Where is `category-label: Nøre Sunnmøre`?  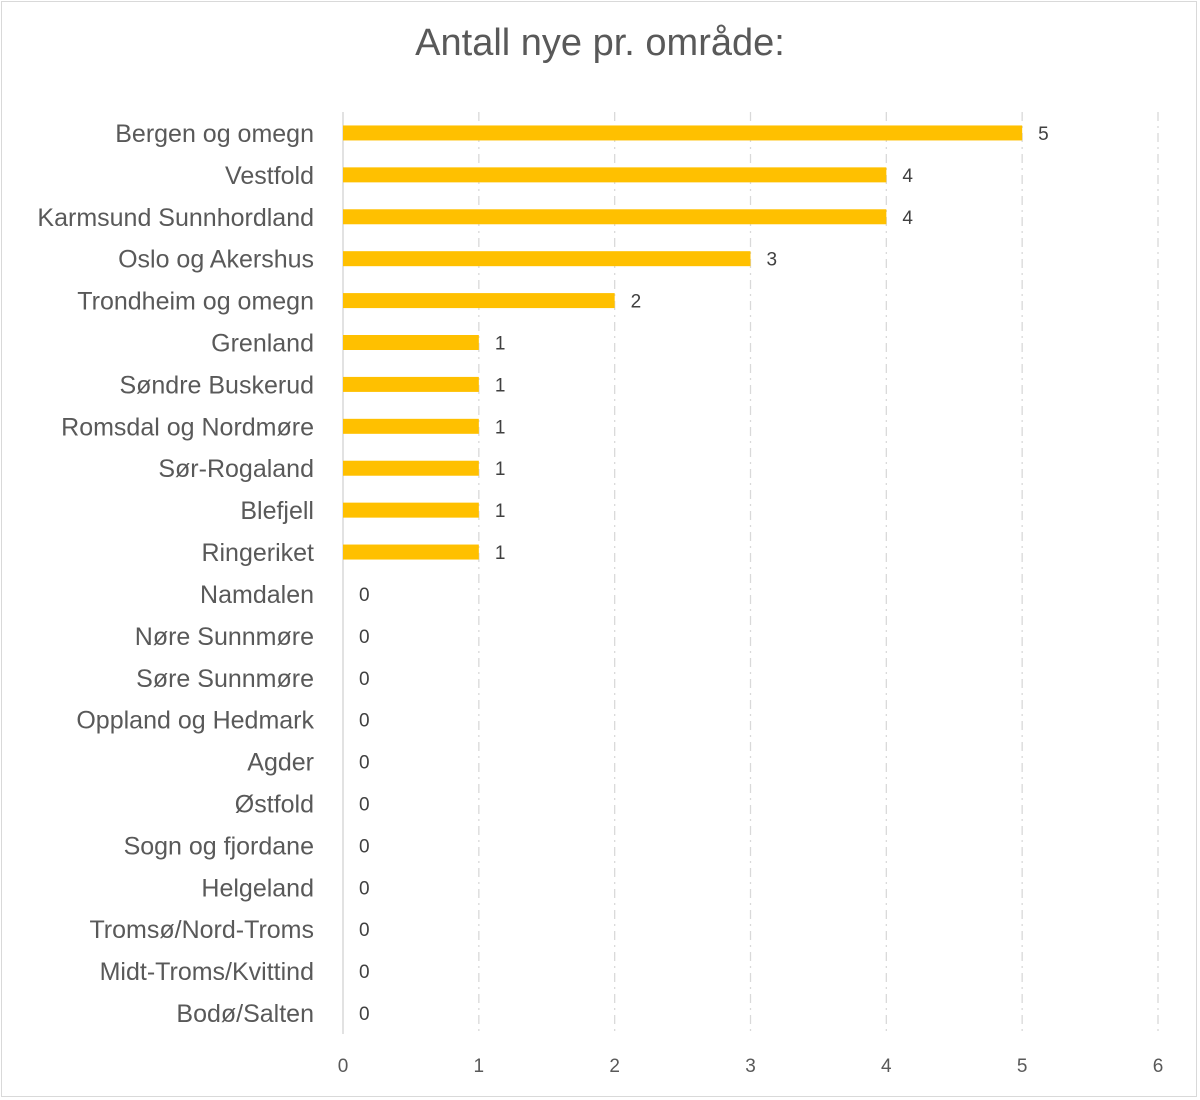 category-label: Nøre Sunnmøre is located at coordinates (224, 637).